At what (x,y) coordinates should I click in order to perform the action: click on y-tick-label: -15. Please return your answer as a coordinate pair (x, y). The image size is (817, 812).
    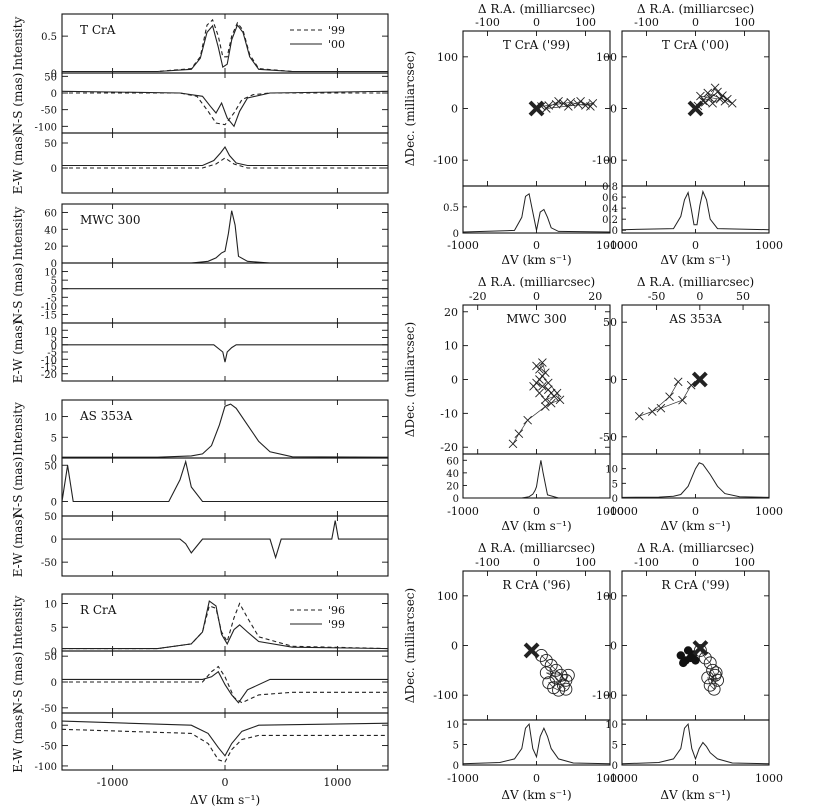
    Looking at the image, I should click on (49, 368).